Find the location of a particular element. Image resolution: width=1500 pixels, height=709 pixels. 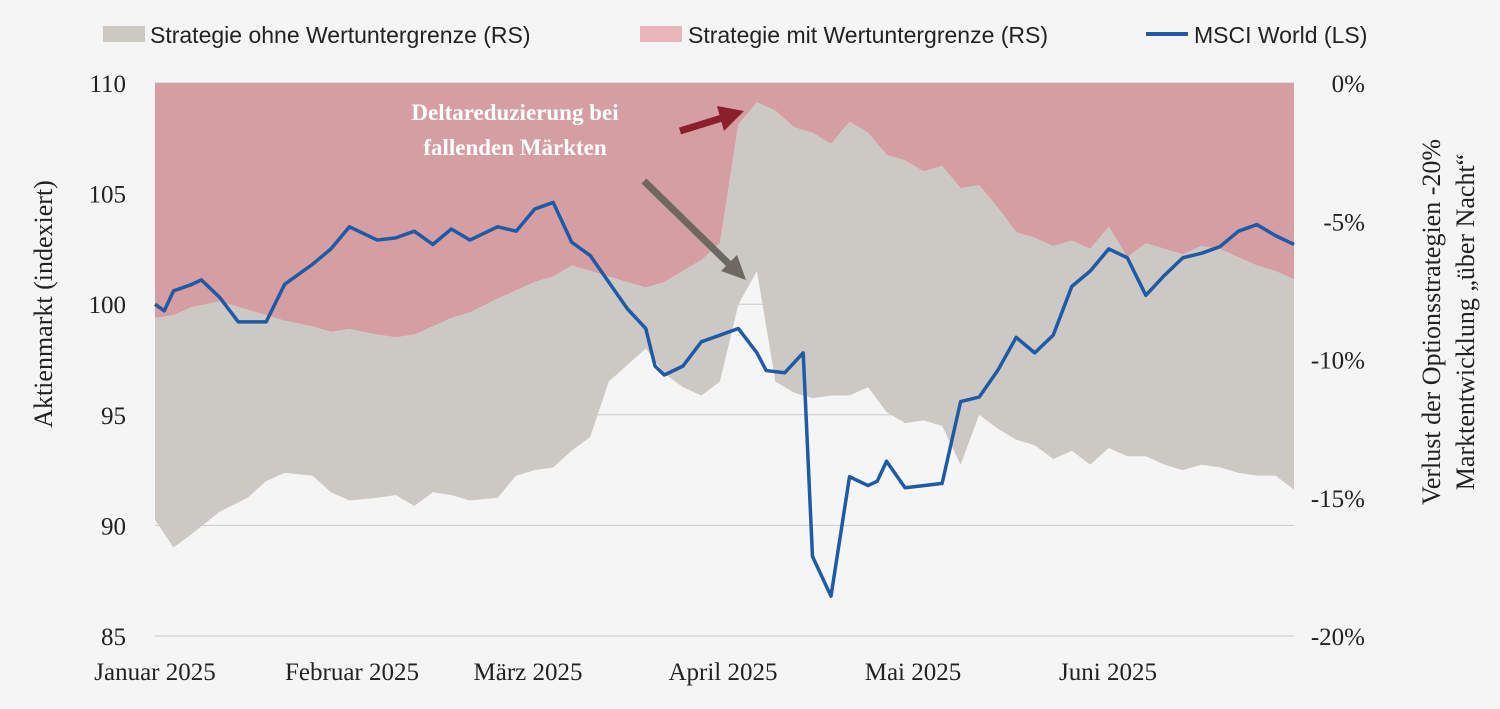

annotation-line1: Deltareduzierung bei is located at coordinates (515, 112).